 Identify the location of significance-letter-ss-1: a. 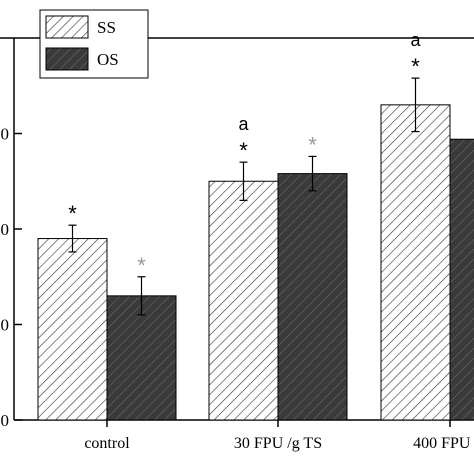
(243, 124).